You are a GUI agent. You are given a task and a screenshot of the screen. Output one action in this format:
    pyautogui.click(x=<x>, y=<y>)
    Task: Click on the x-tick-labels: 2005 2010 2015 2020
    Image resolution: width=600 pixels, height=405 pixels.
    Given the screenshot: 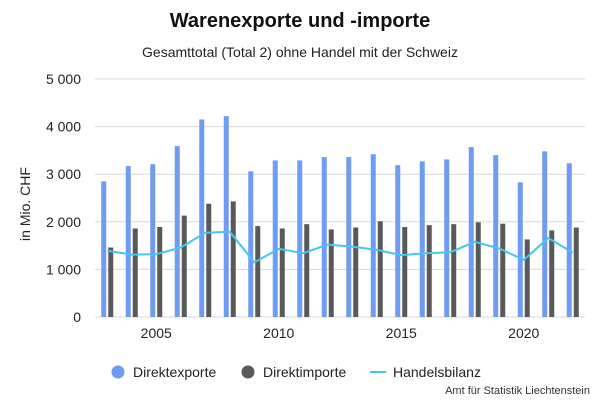 What is the action you would take?
    pyautogui.click(x=340, y=333)
    